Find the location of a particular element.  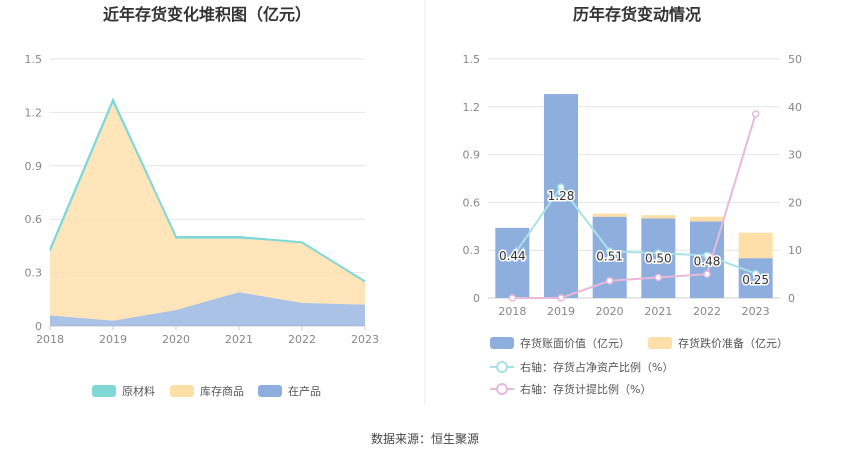

right-y-left-tick-label: 0 is located at coordinates (476, 298).